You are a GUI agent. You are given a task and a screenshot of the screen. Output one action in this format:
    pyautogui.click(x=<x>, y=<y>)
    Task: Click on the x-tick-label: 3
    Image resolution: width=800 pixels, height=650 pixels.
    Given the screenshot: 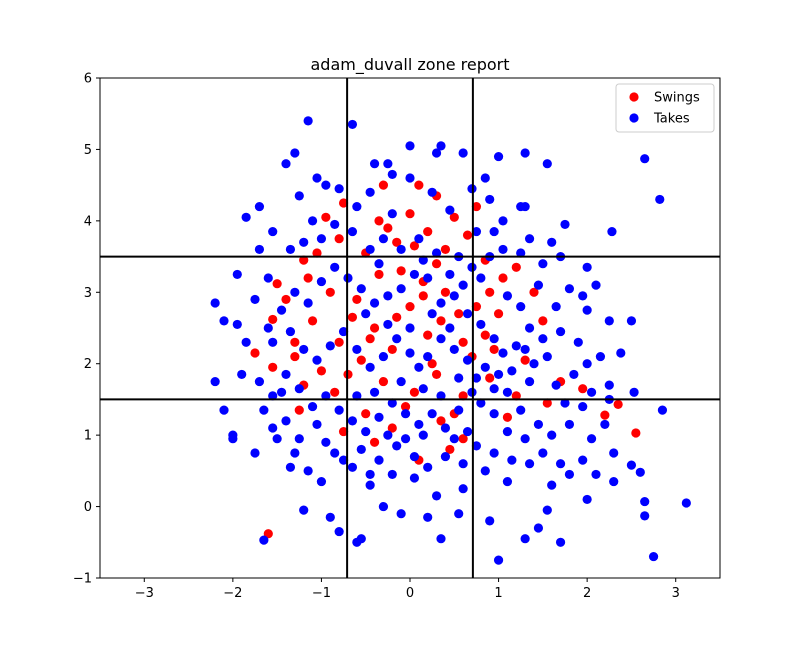 What is the action you would take?
    pyautogui.click(x=676, y=593)
    